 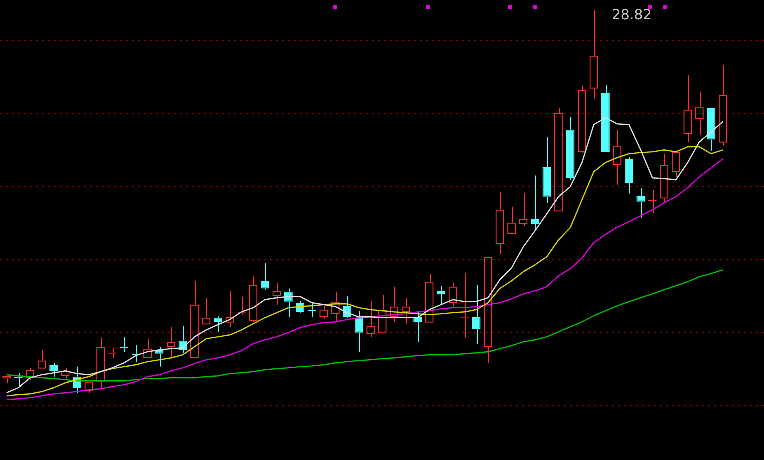 I want to click on annotation: 28.82, so click(x=632, y=16).